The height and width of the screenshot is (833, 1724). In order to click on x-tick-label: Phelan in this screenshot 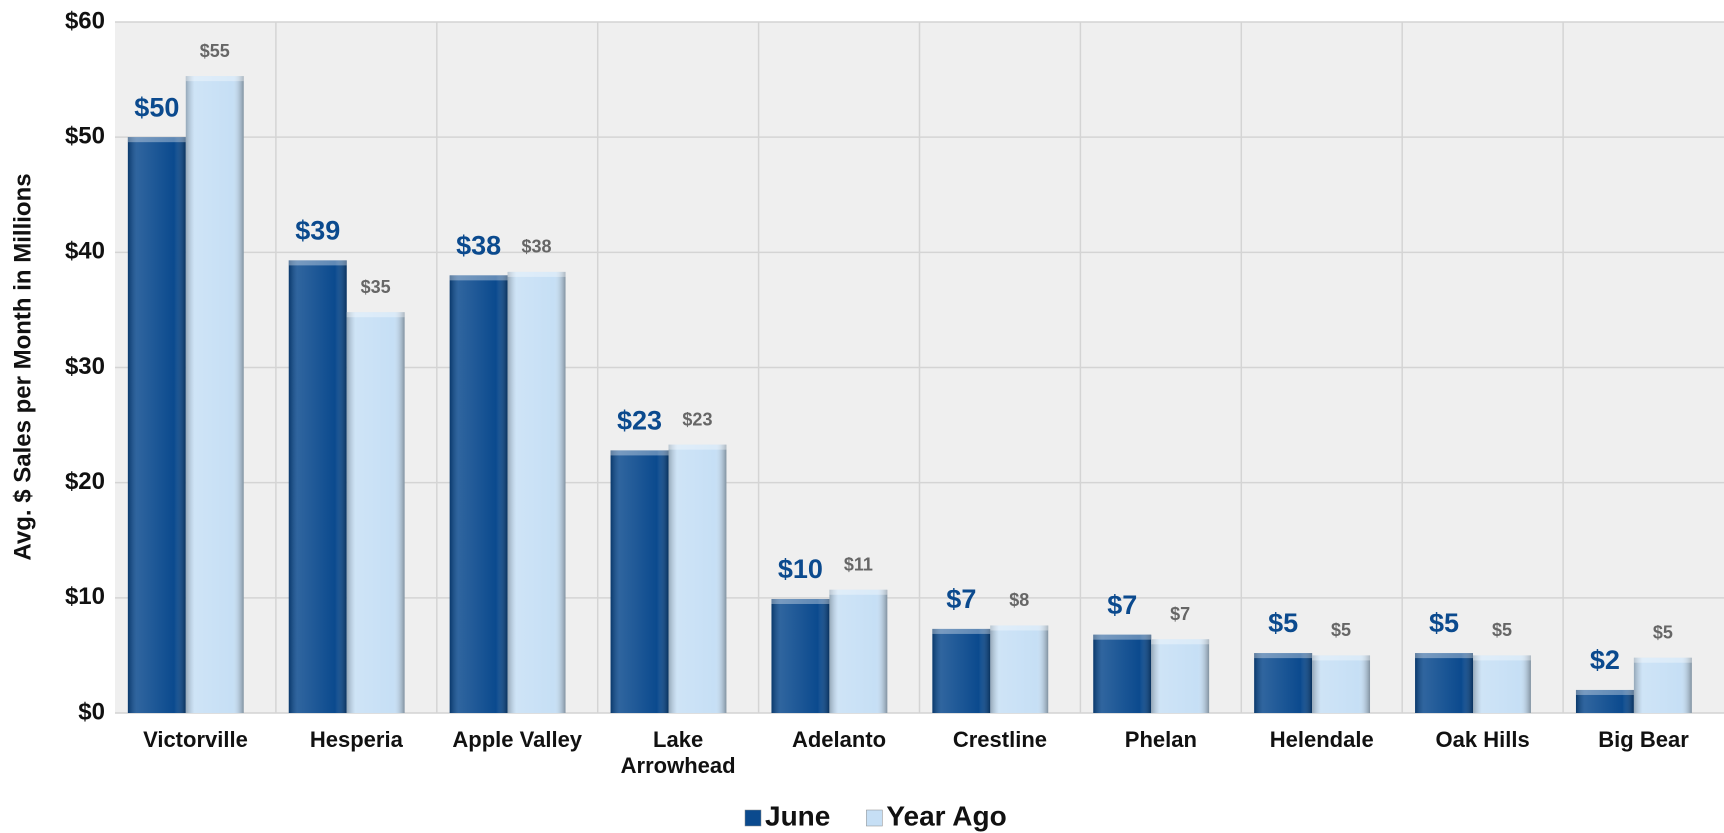, I will do `click(1160, 739)`.